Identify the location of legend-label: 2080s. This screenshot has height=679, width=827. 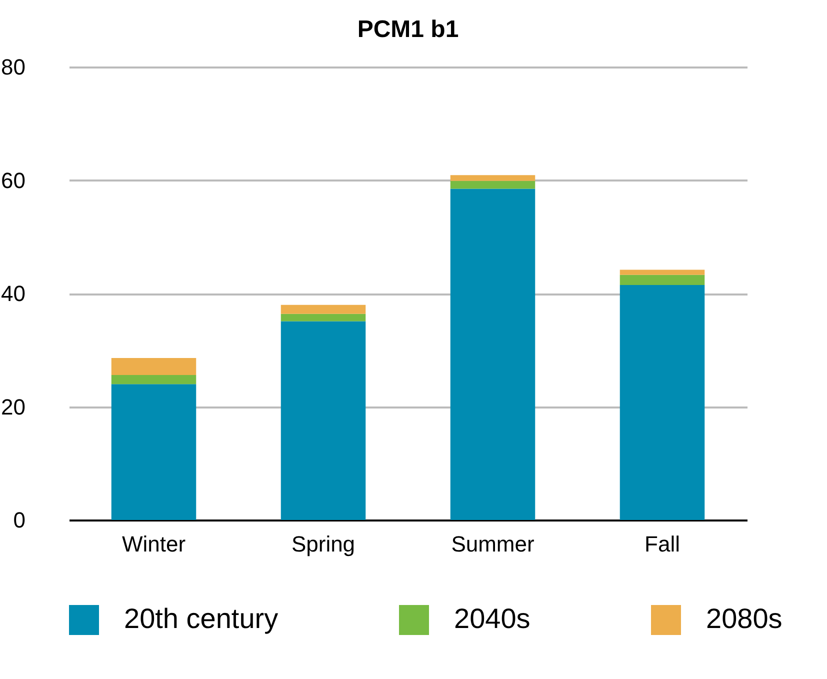
(744, 618).